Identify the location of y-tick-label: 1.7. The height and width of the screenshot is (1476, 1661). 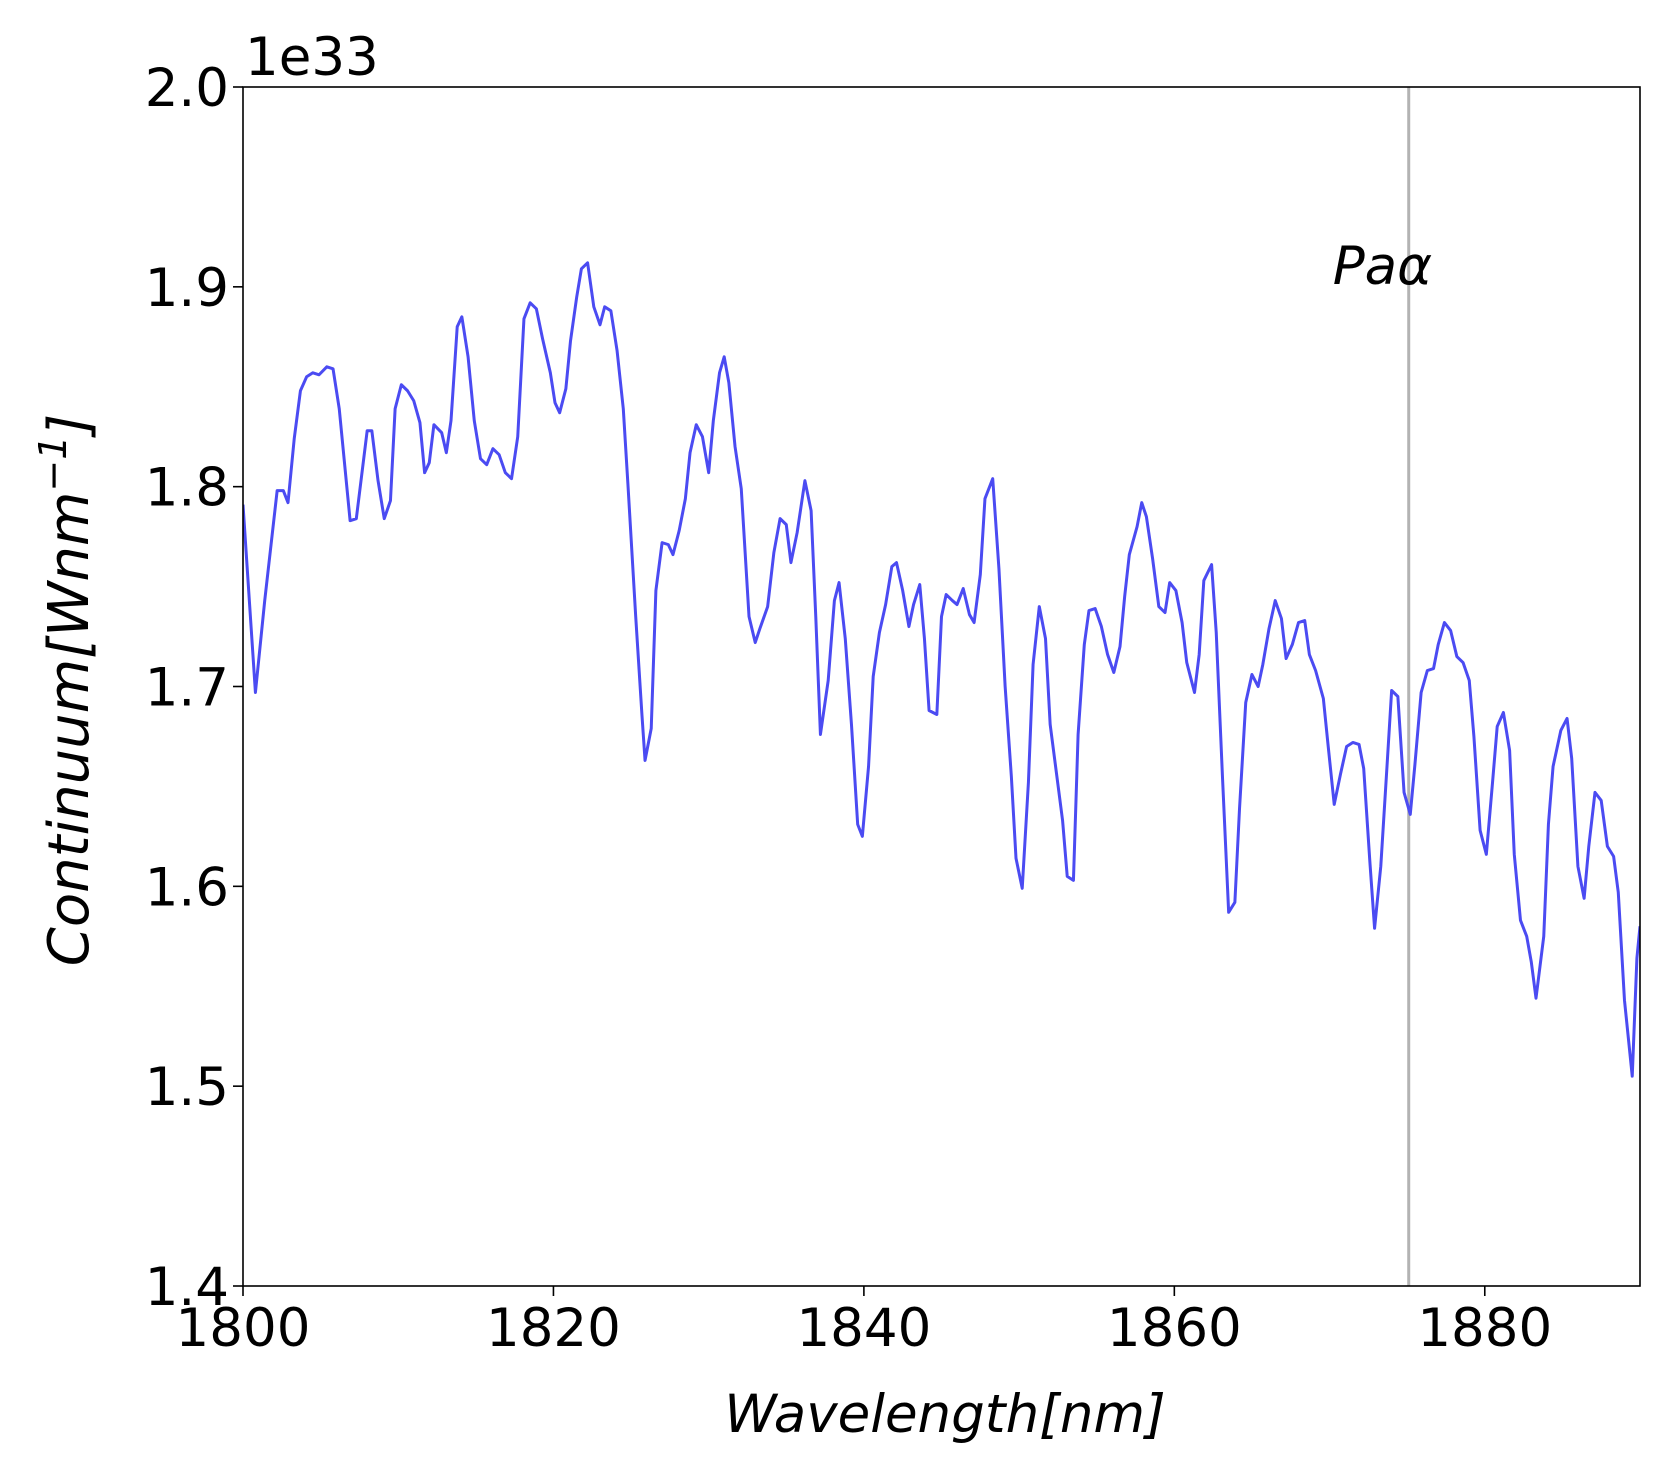
(187, 688).